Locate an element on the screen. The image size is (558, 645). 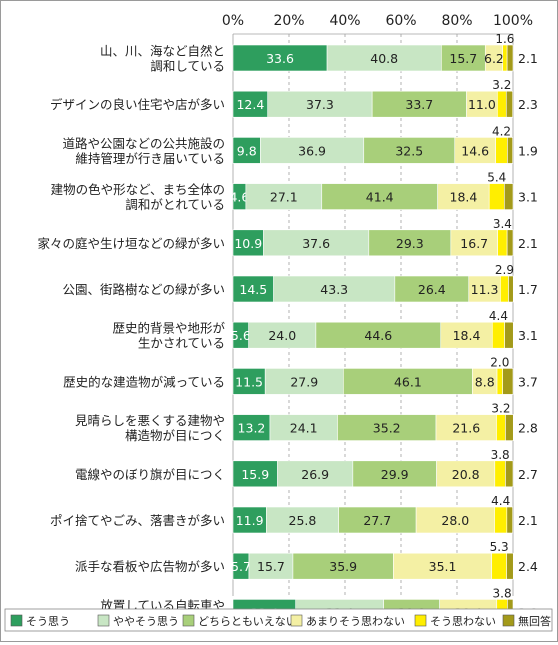
legend-label: どちらともいえない is located at coordinates (247, 621).